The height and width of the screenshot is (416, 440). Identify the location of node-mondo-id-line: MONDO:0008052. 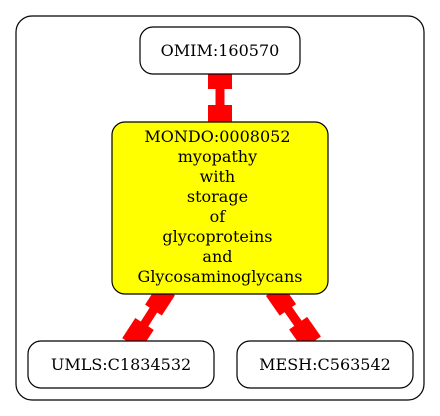
(217, 136).